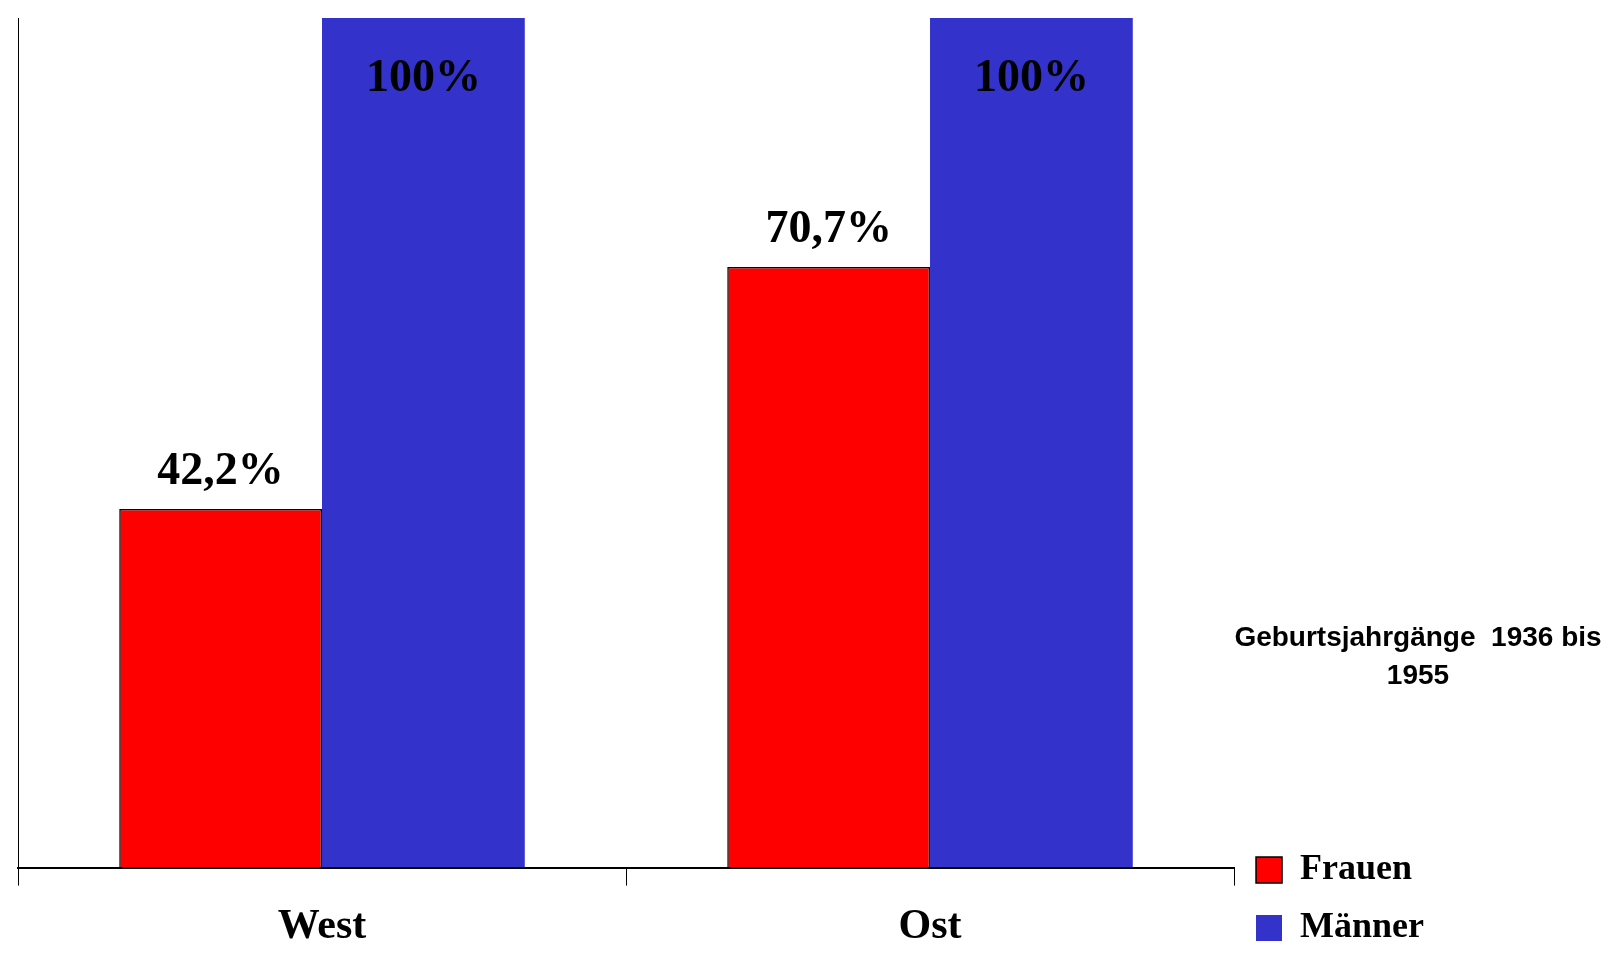 This screenshot has height=976, width=1612. Describe the element at coordinates (1418, 655) in the screenshot. I see `annotation: Geburtsjahrgänge 1936 bis 1955` at that location.